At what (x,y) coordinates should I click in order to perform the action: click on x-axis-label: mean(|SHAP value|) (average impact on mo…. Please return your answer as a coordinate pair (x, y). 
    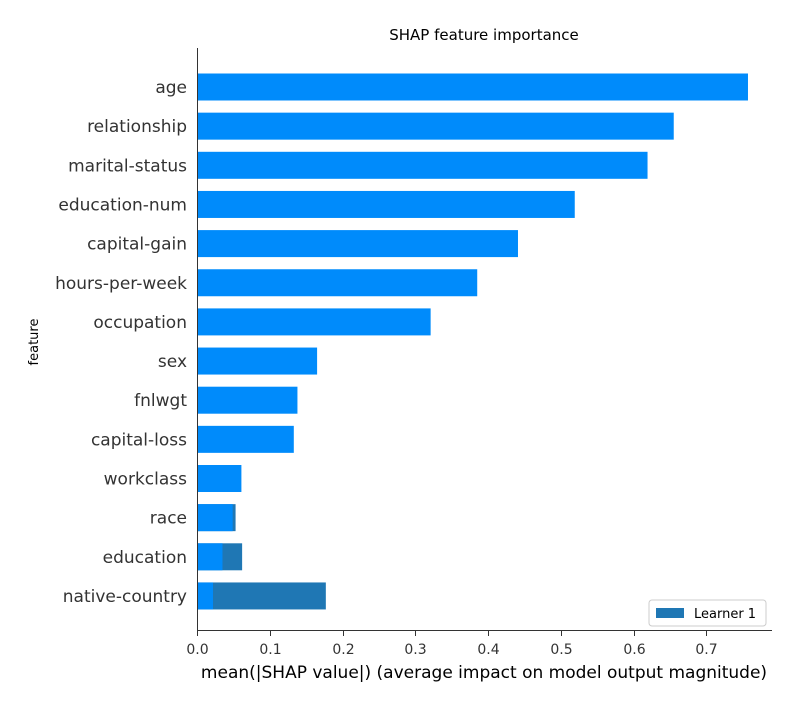
    Looking at the image, I should click on (484, 673).